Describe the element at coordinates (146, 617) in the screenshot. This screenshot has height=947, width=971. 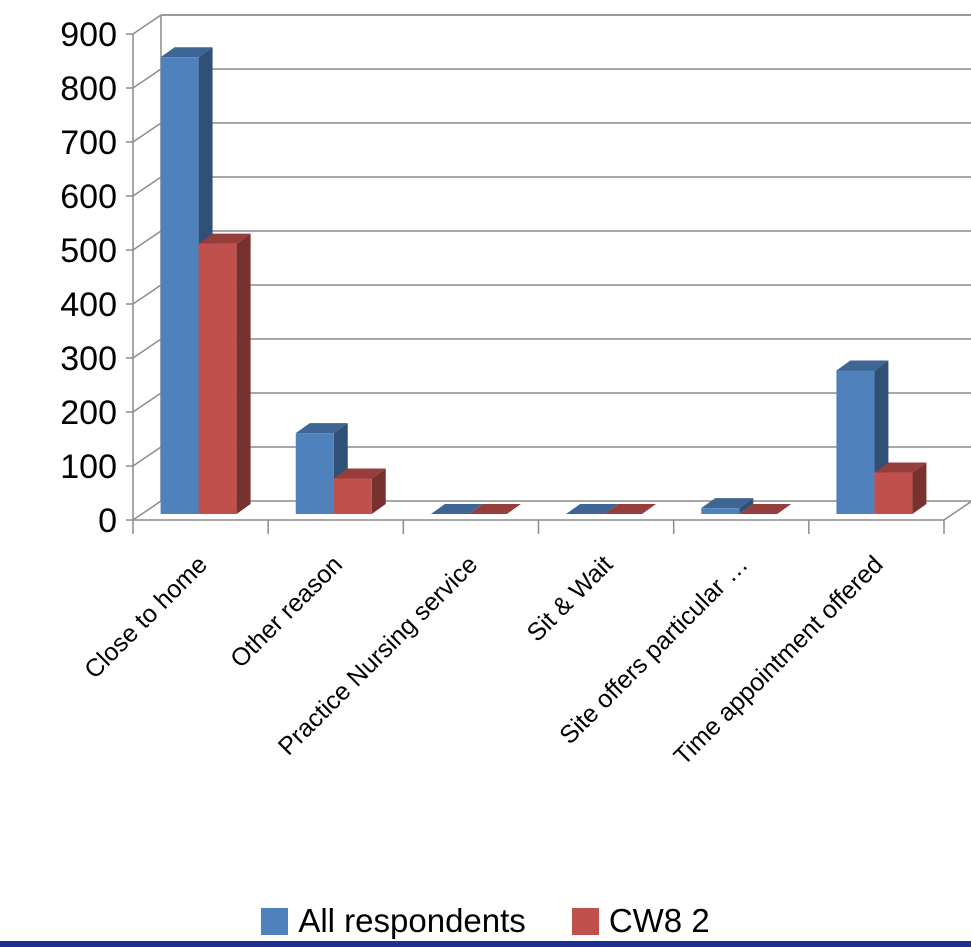
I see `category-label-0: Close to home` at that location.